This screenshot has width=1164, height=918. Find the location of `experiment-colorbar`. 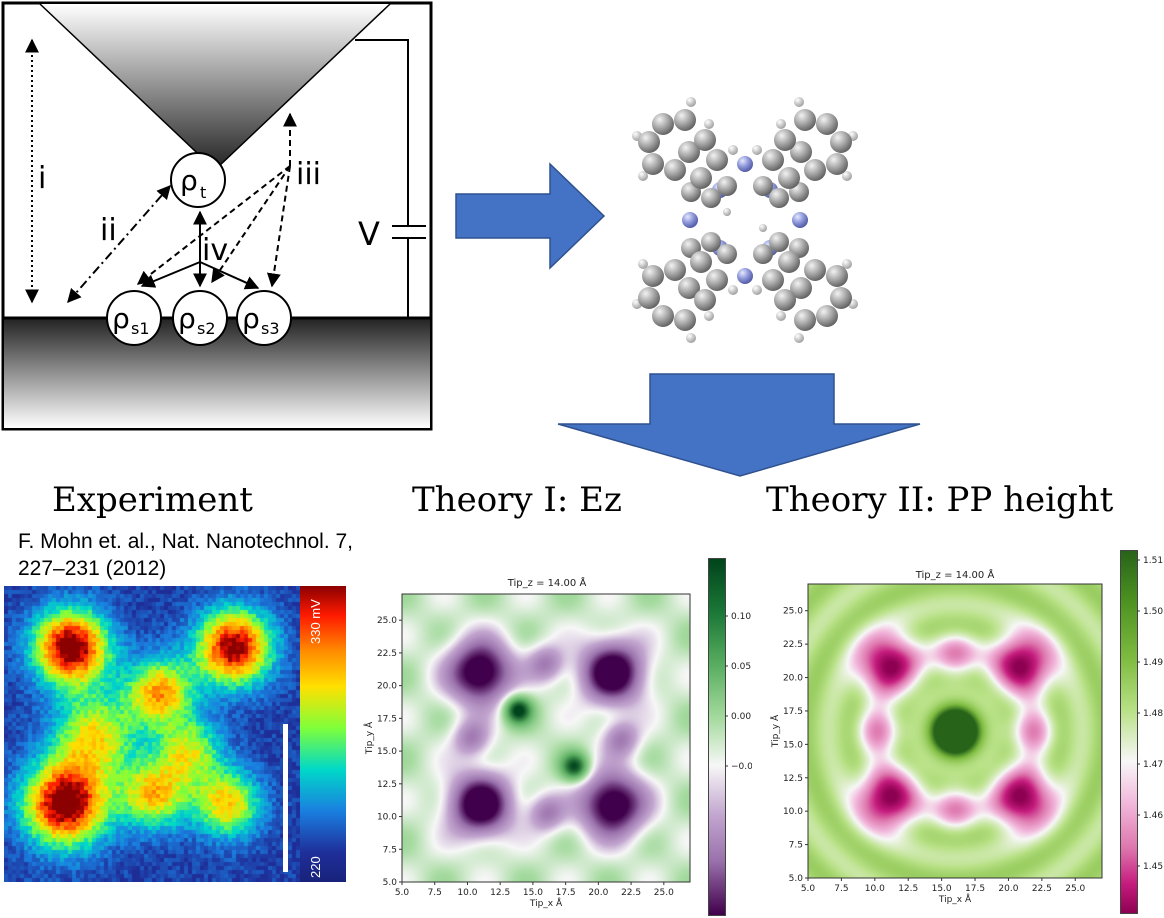

experiment-colorbar is located at coordinates (323, 734).